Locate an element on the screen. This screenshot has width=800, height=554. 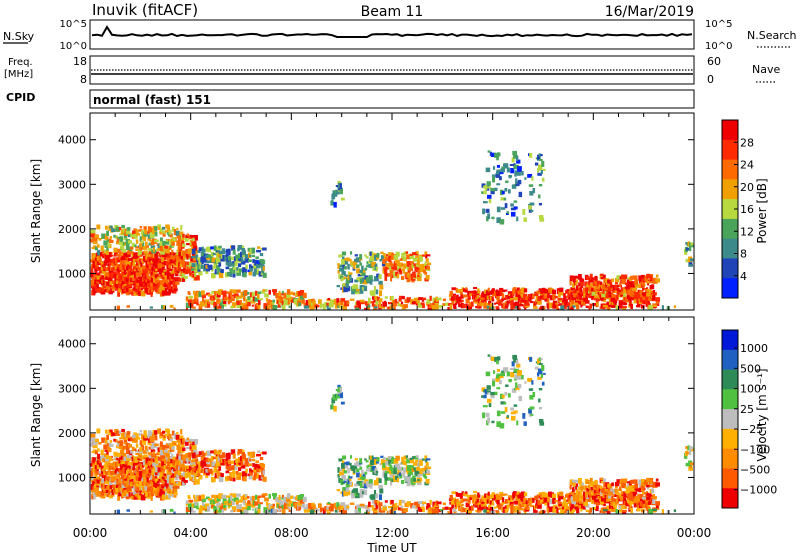
nsky-left-tick-top: 10^5 is located at coordinates (73, 24).